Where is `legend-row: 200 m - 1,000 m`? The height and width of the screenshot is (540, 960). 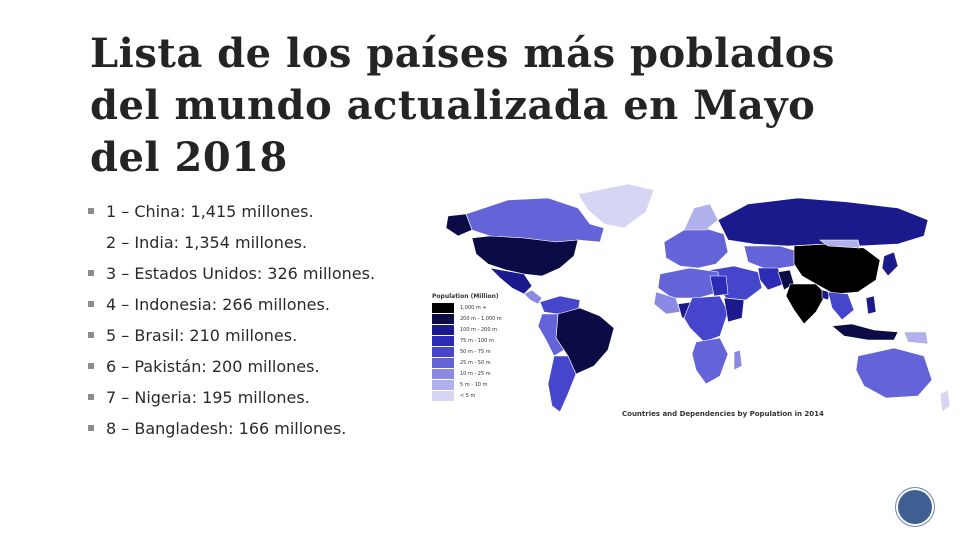
legend-row: 200 m - 1,000 m is located at coordinates (474, 318).